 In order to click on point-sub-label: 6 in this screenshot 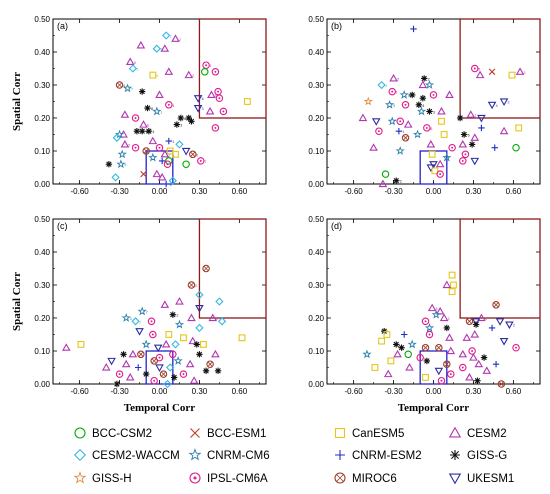, I will do `click(431, 129)`.